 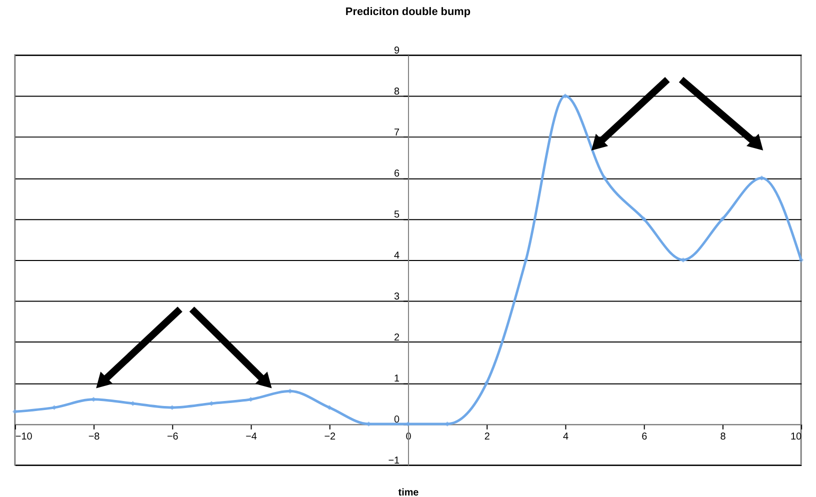 I want to click on x-tick-label: −2, so click(x=330, y=436).